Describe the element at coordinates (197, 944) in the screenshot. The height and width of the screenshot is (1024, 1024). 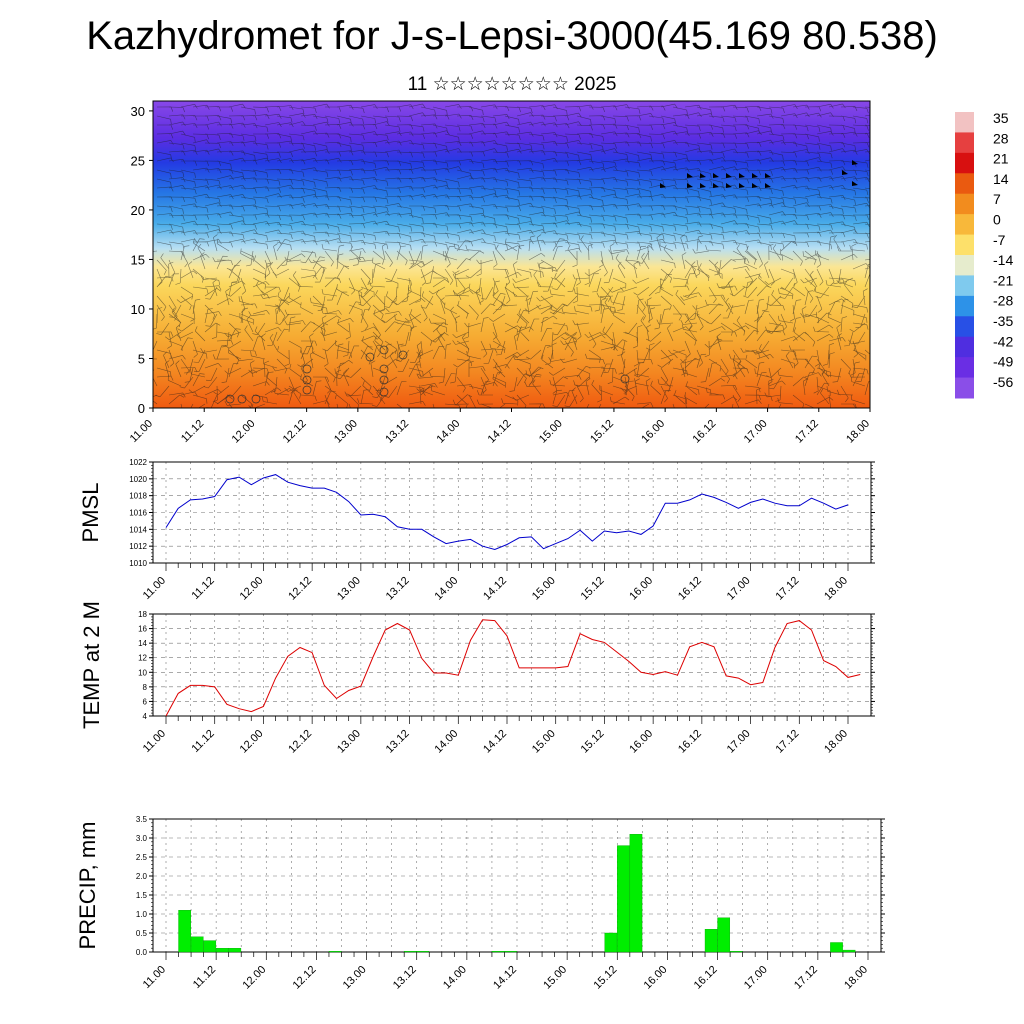
I see `precip-bar` at that location.